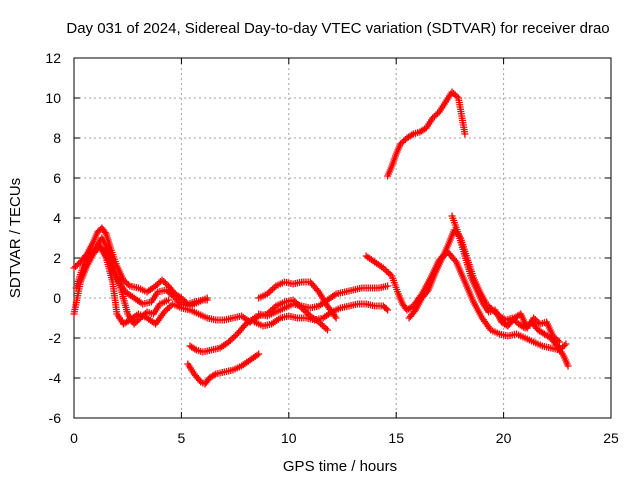 Image resolution: width=640 pixels, height=480 pixels. Describe the element at coordinates (182, 438) in the screenshot. I see `x-tick-label: 5` at that location.